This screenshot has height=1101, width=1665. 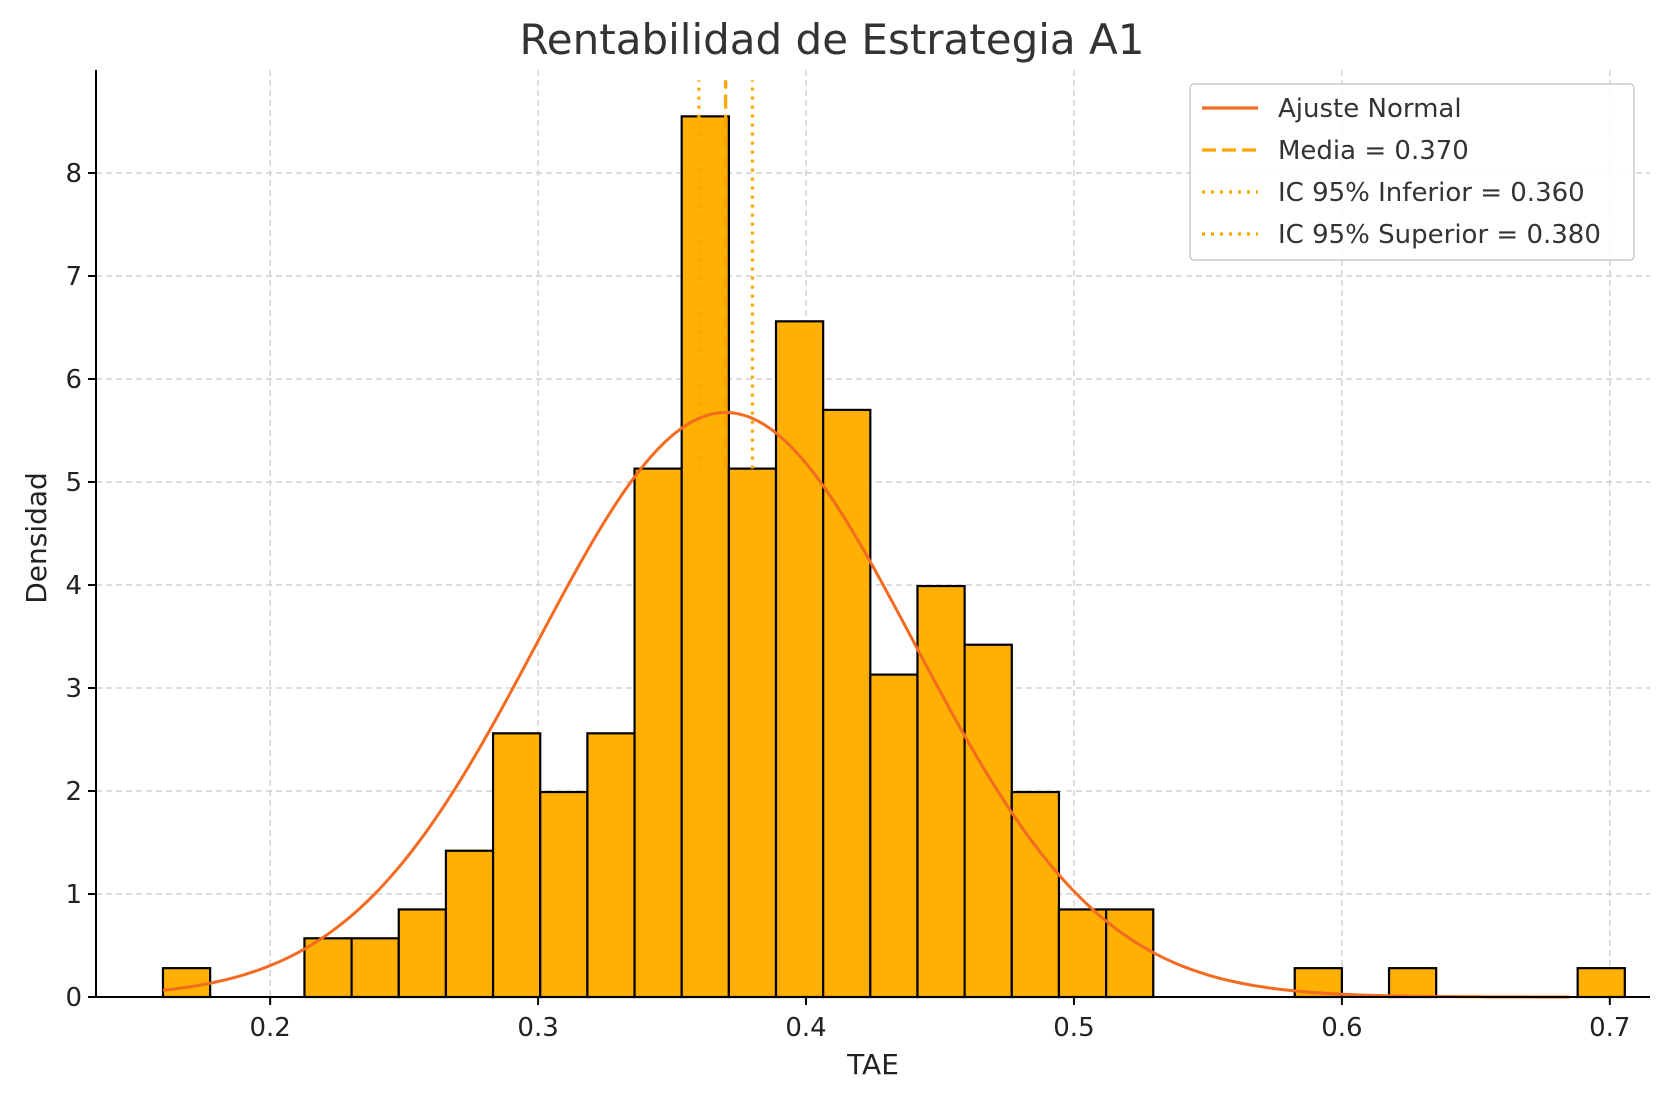 What do you see at coordinates (1373, 151) in the screenshot?
I see `legend-item-mean-label: Media = 0.370` at bounding box center [1373, 151].